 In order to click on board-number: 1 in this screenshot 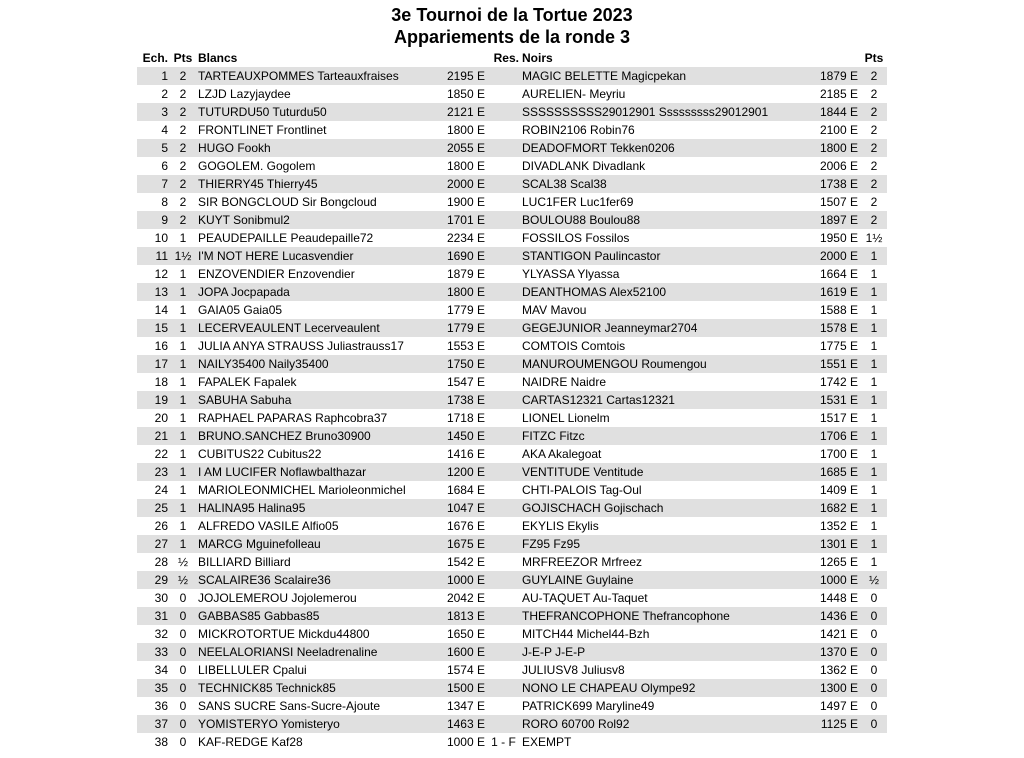, I will do `click(154, 76)`.